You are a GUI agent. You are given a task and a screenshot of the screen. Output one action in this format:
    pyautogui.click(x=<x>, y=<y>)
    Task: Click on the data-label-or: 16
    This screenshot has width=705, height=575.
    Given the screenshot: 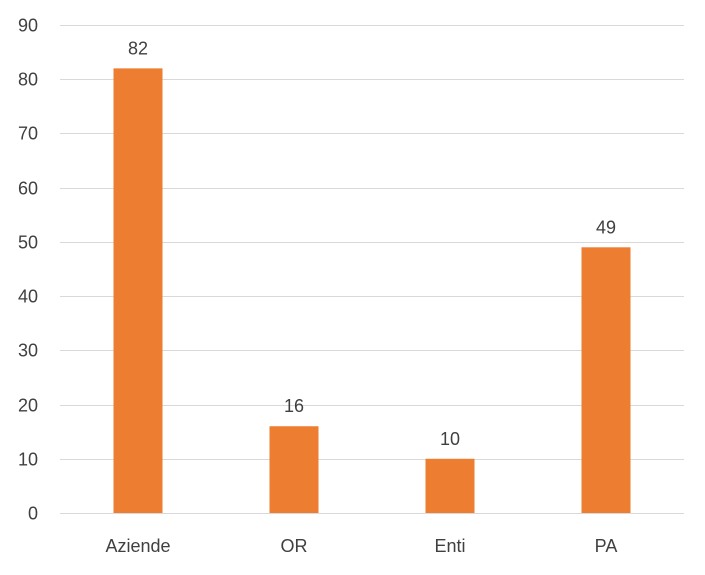 What is the action you would take?
    pyautogui.click(x=294, y=406)
    